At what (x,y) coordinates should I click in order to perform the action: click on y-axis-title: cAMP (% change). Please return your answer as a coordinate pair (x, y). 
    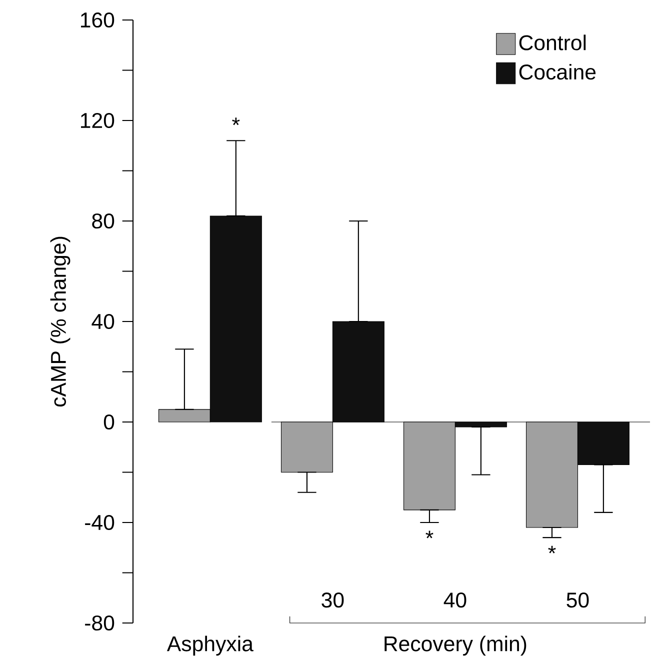
    Looking at the image, I should click on (60, 321).